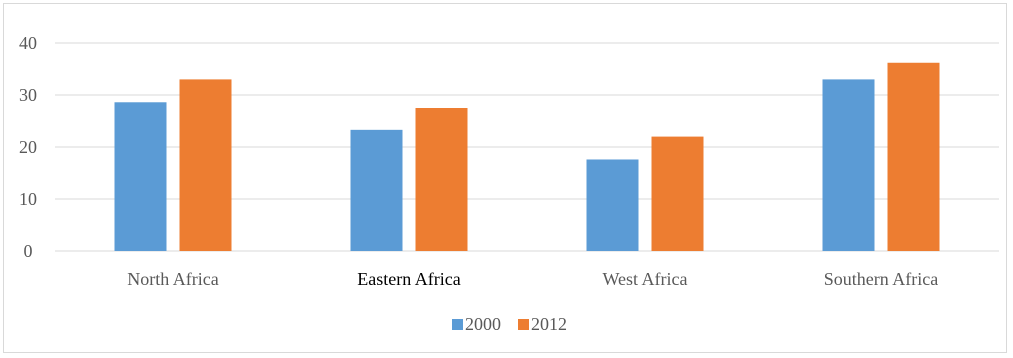 The height and width of the screenshot is (358, 1013). Describe the element at coordinates (913, 157) in the screenshot. I see `bar-2012-southern-africa` at that location.